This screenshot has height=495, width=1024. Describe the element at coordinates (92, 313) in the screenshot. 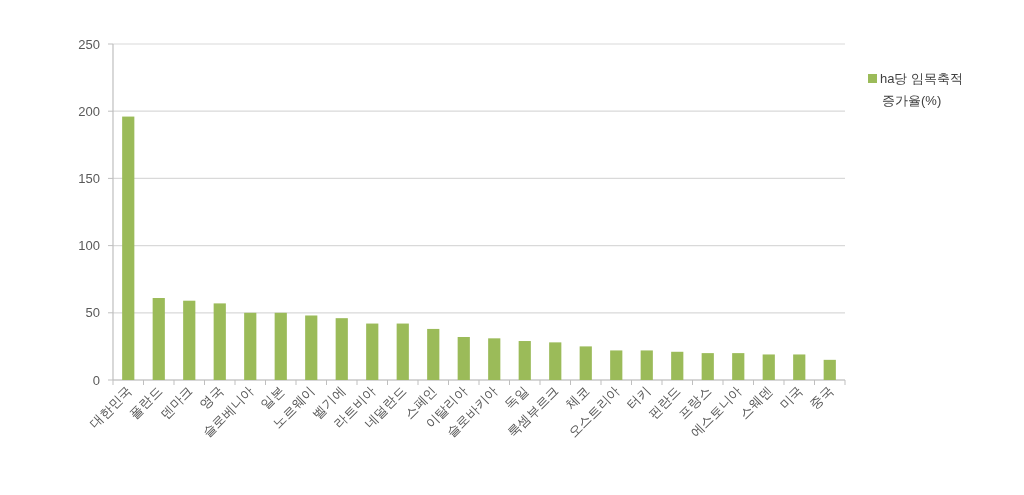

I see `y-tick-label: 50` at that location.